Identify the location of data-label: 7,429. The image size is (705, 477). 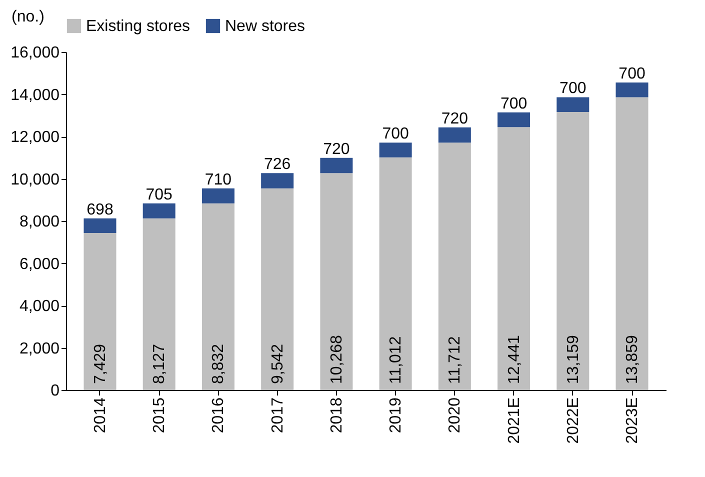
(100, 364).